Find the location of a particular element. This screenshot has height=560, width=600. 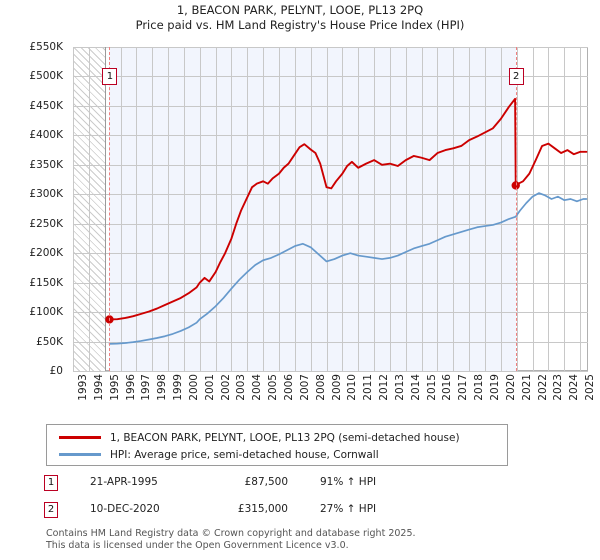

x-axis-tick-label: 2012 is located at coordinates (384, 387).